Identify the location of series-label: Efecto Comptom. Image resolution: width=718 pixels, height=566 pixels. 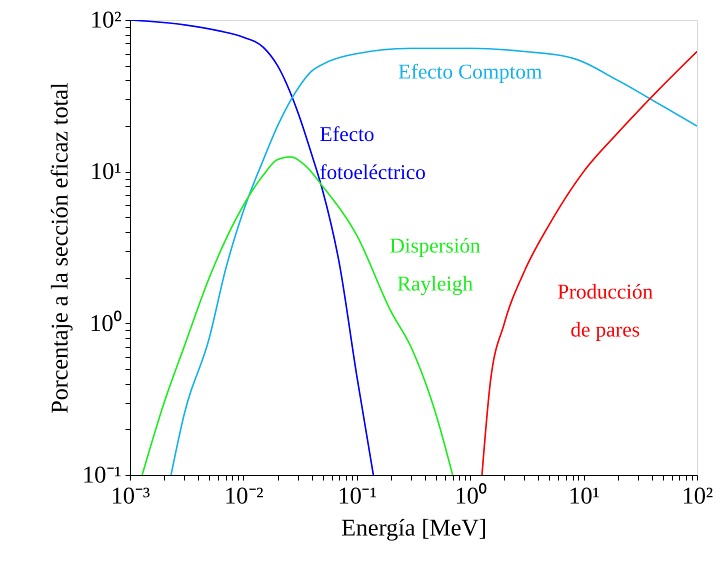
(470, 72).